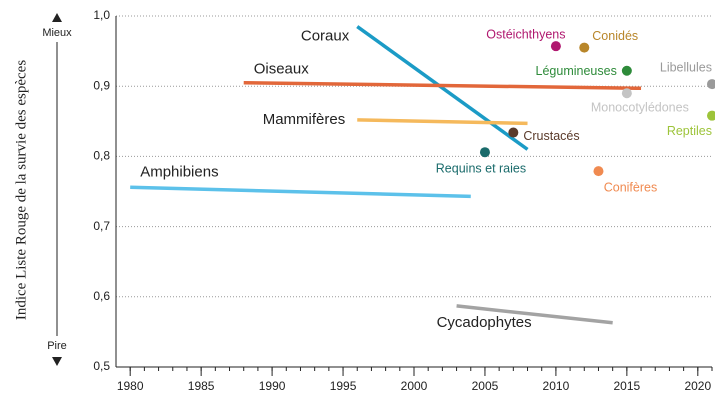  I want to click on up-arrow, so click(57, 17).